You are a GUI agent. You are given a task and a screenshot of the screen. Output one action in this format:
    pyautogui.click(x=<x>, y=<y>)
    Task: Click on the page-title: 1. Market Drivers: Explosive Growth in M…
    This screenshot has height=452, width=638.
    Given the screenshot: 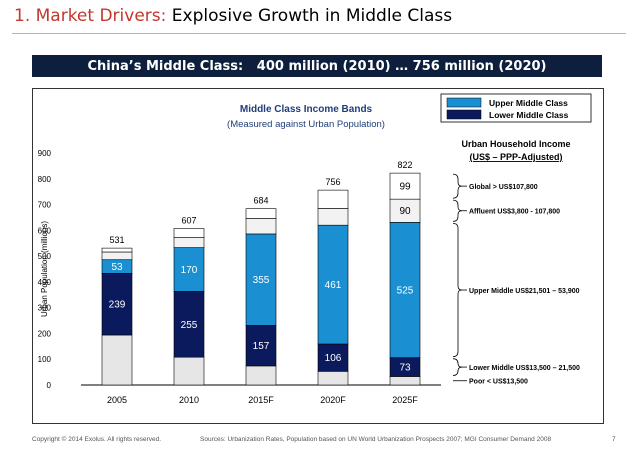 What is the action you would take?
    pyautogui.click(x=233, y=16)
    